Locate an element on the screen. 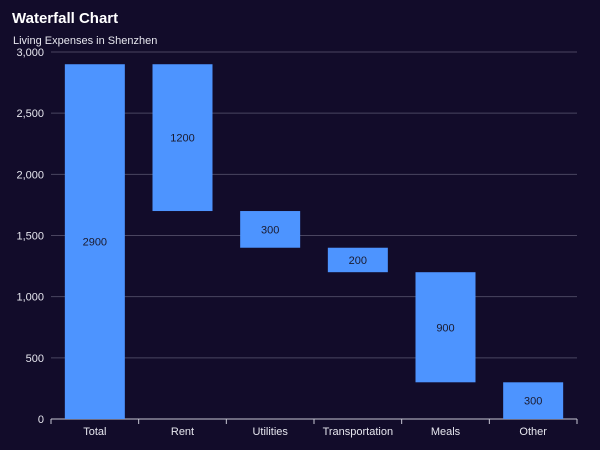 This screenshot has width=600, height=450. x-tick-label: Rent is located at coordinates (182, 432).